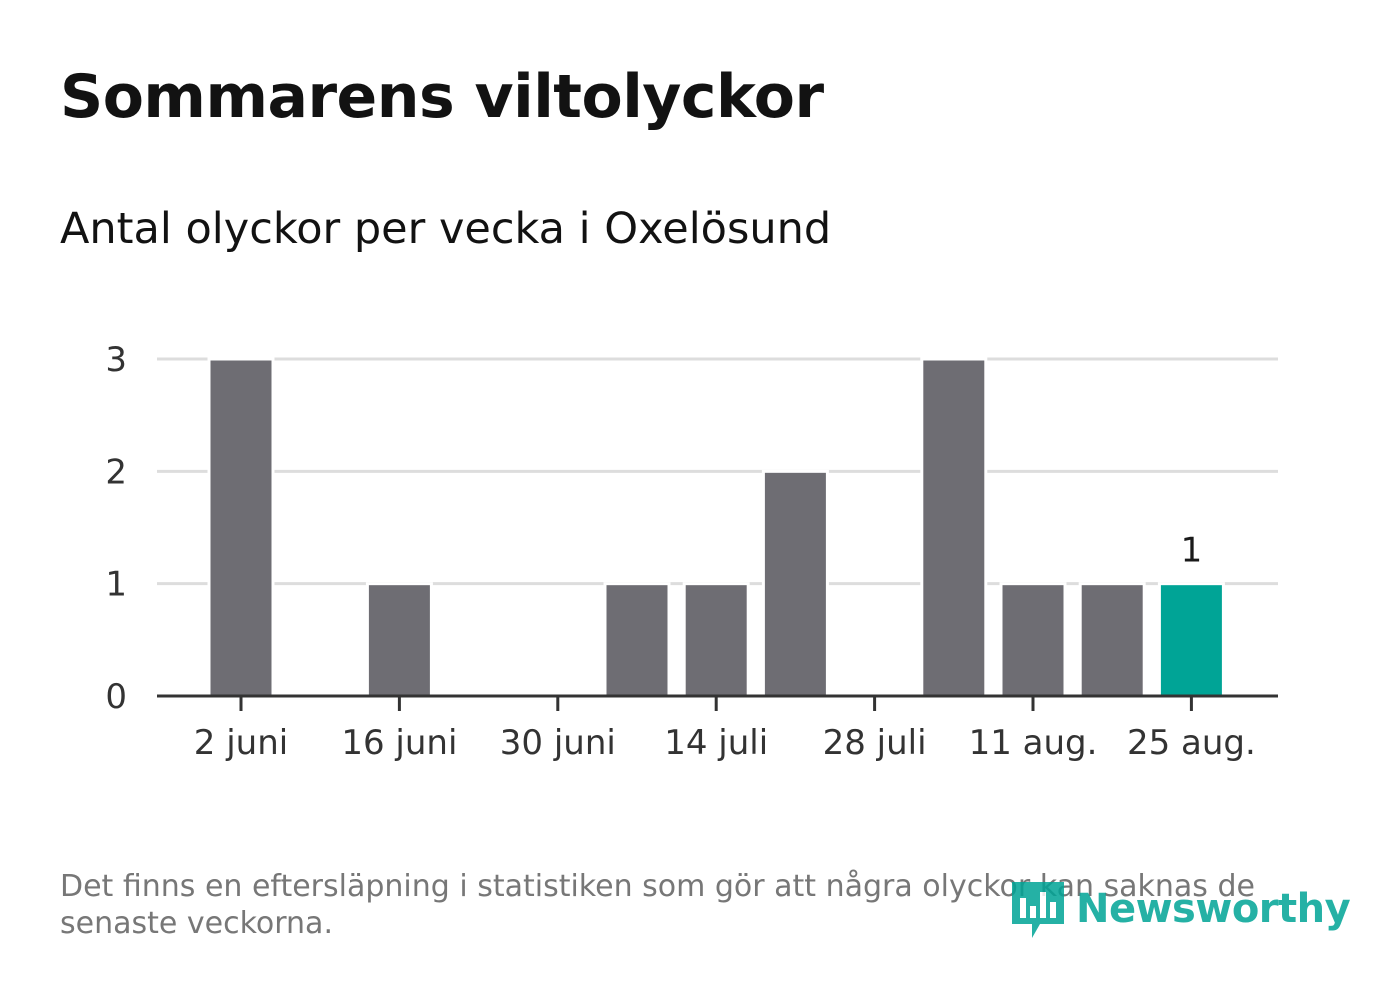 The height and width of the screenshot is (999, 1382). I want to click on x-tick-label: 16 juni, so click(399, 743).